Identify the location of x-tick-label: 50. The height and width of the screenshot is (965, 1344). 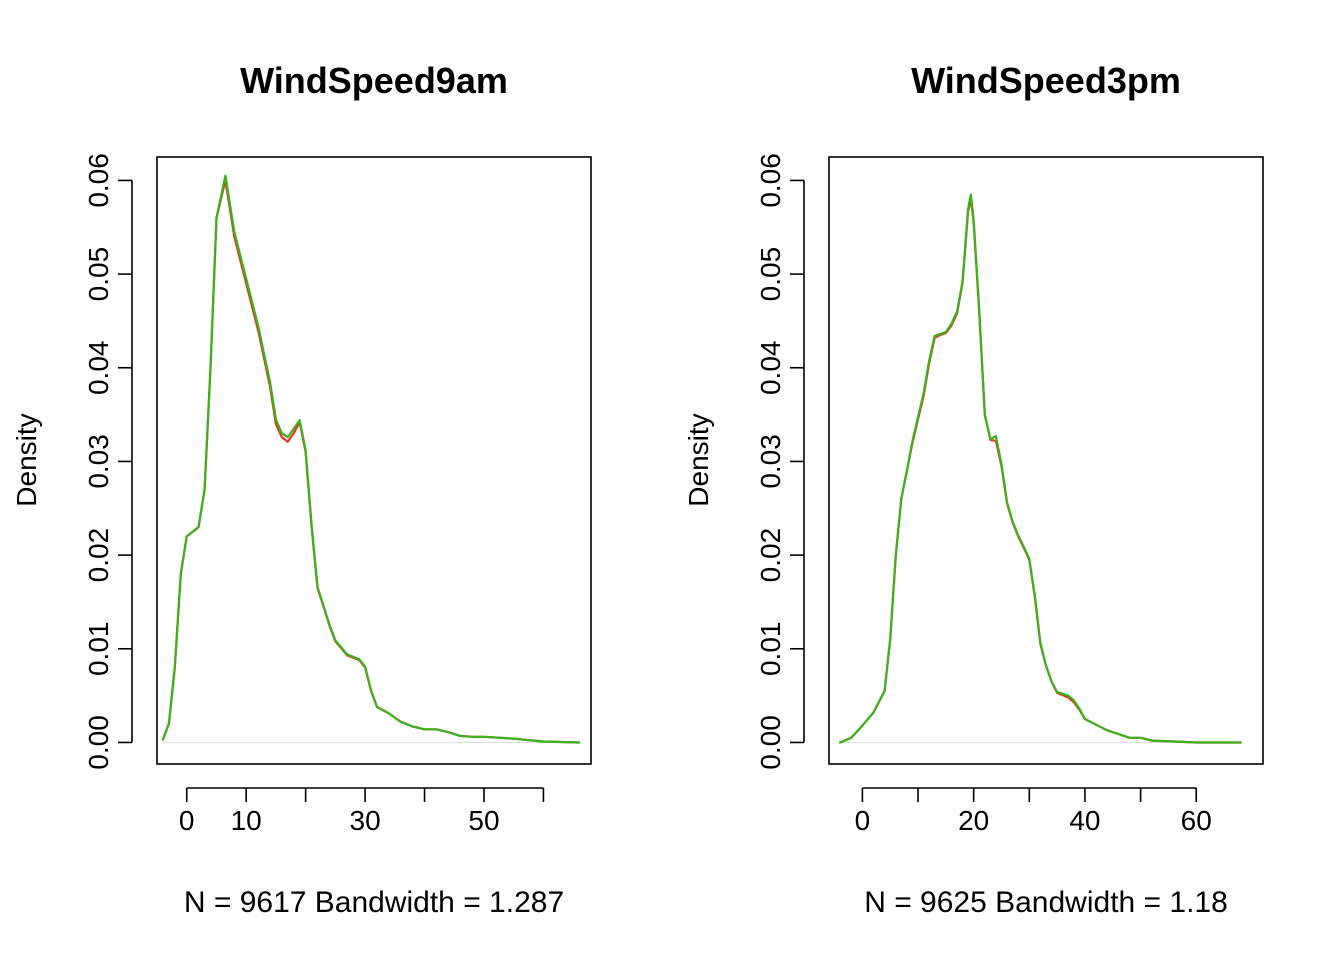
(483, 820).